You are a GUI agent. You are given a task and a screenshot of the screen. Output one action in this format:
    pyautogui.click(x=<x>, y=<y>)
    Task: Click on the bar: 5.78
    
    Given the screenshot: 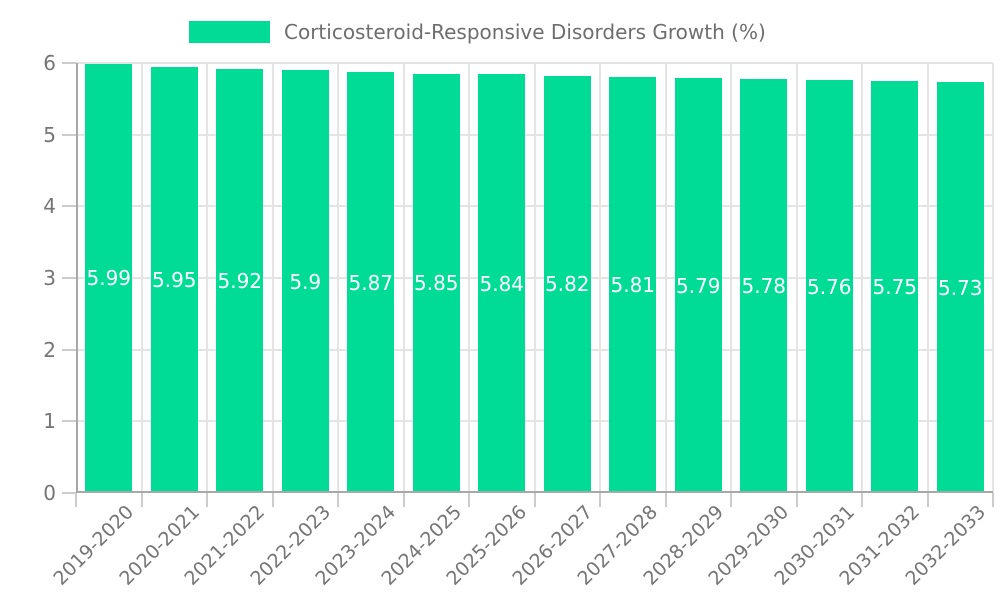 What is the action you would take?
    pyautogui.click(x=764, y=285)
    